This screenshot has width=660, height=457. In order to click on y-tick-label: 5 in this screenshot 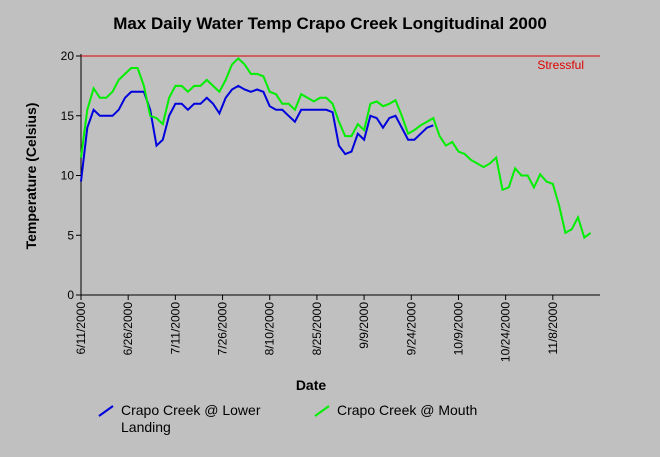, I will do `click(70, 235)`.